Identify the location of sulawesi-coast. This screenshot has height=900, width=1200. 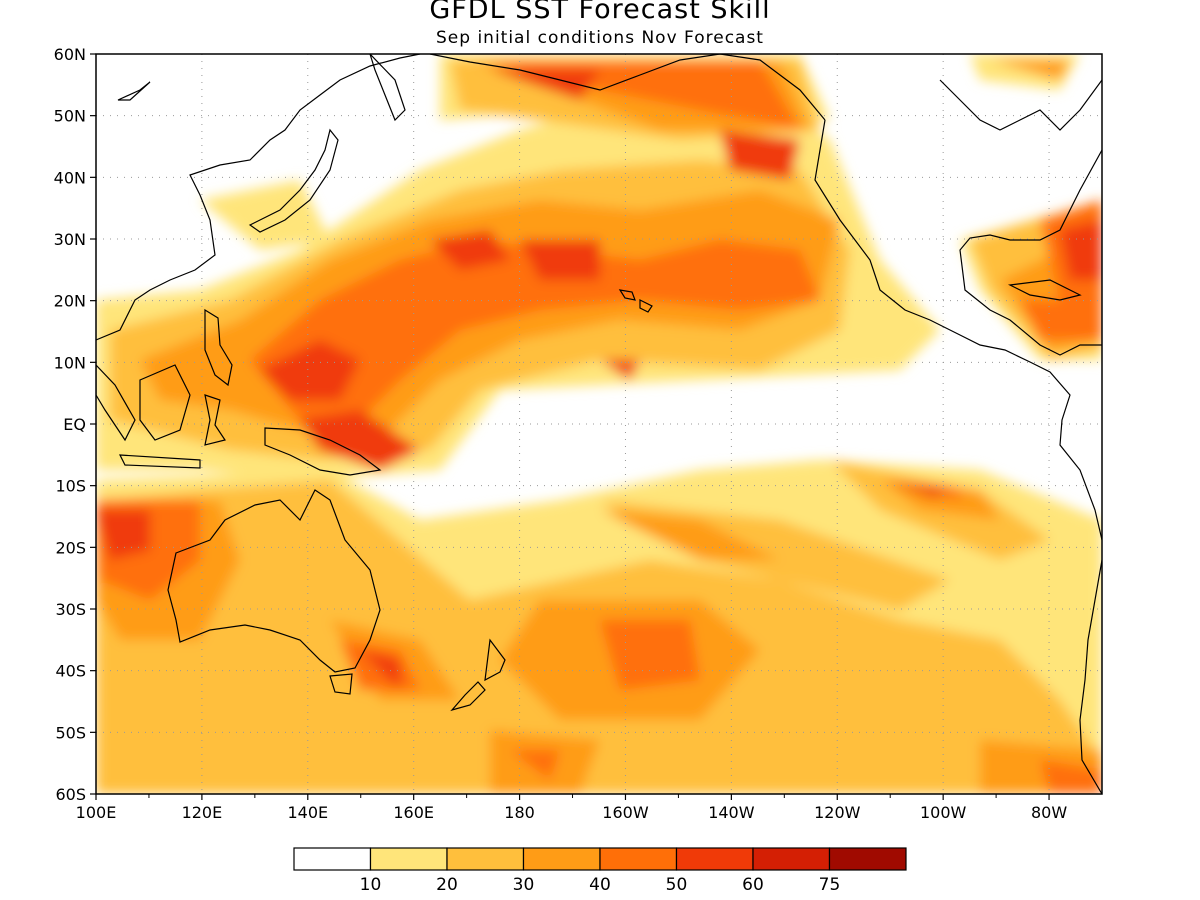
(215, 420).